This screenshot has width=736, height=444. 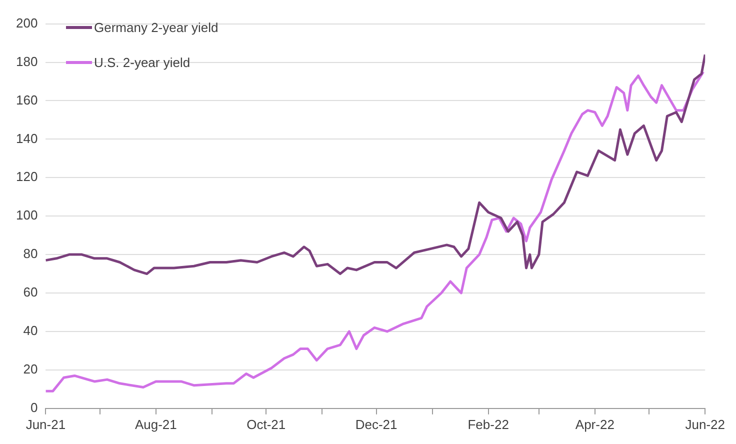 I want to click on y-tick-label: 140, so click(x=27, y=138).